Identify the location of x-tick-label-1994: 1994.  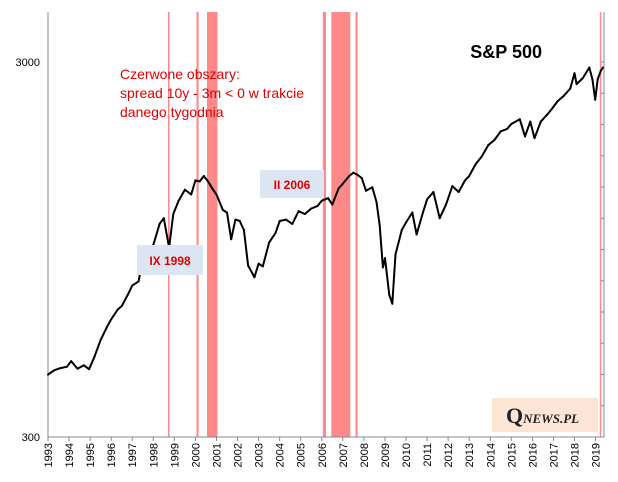
(70, 455).